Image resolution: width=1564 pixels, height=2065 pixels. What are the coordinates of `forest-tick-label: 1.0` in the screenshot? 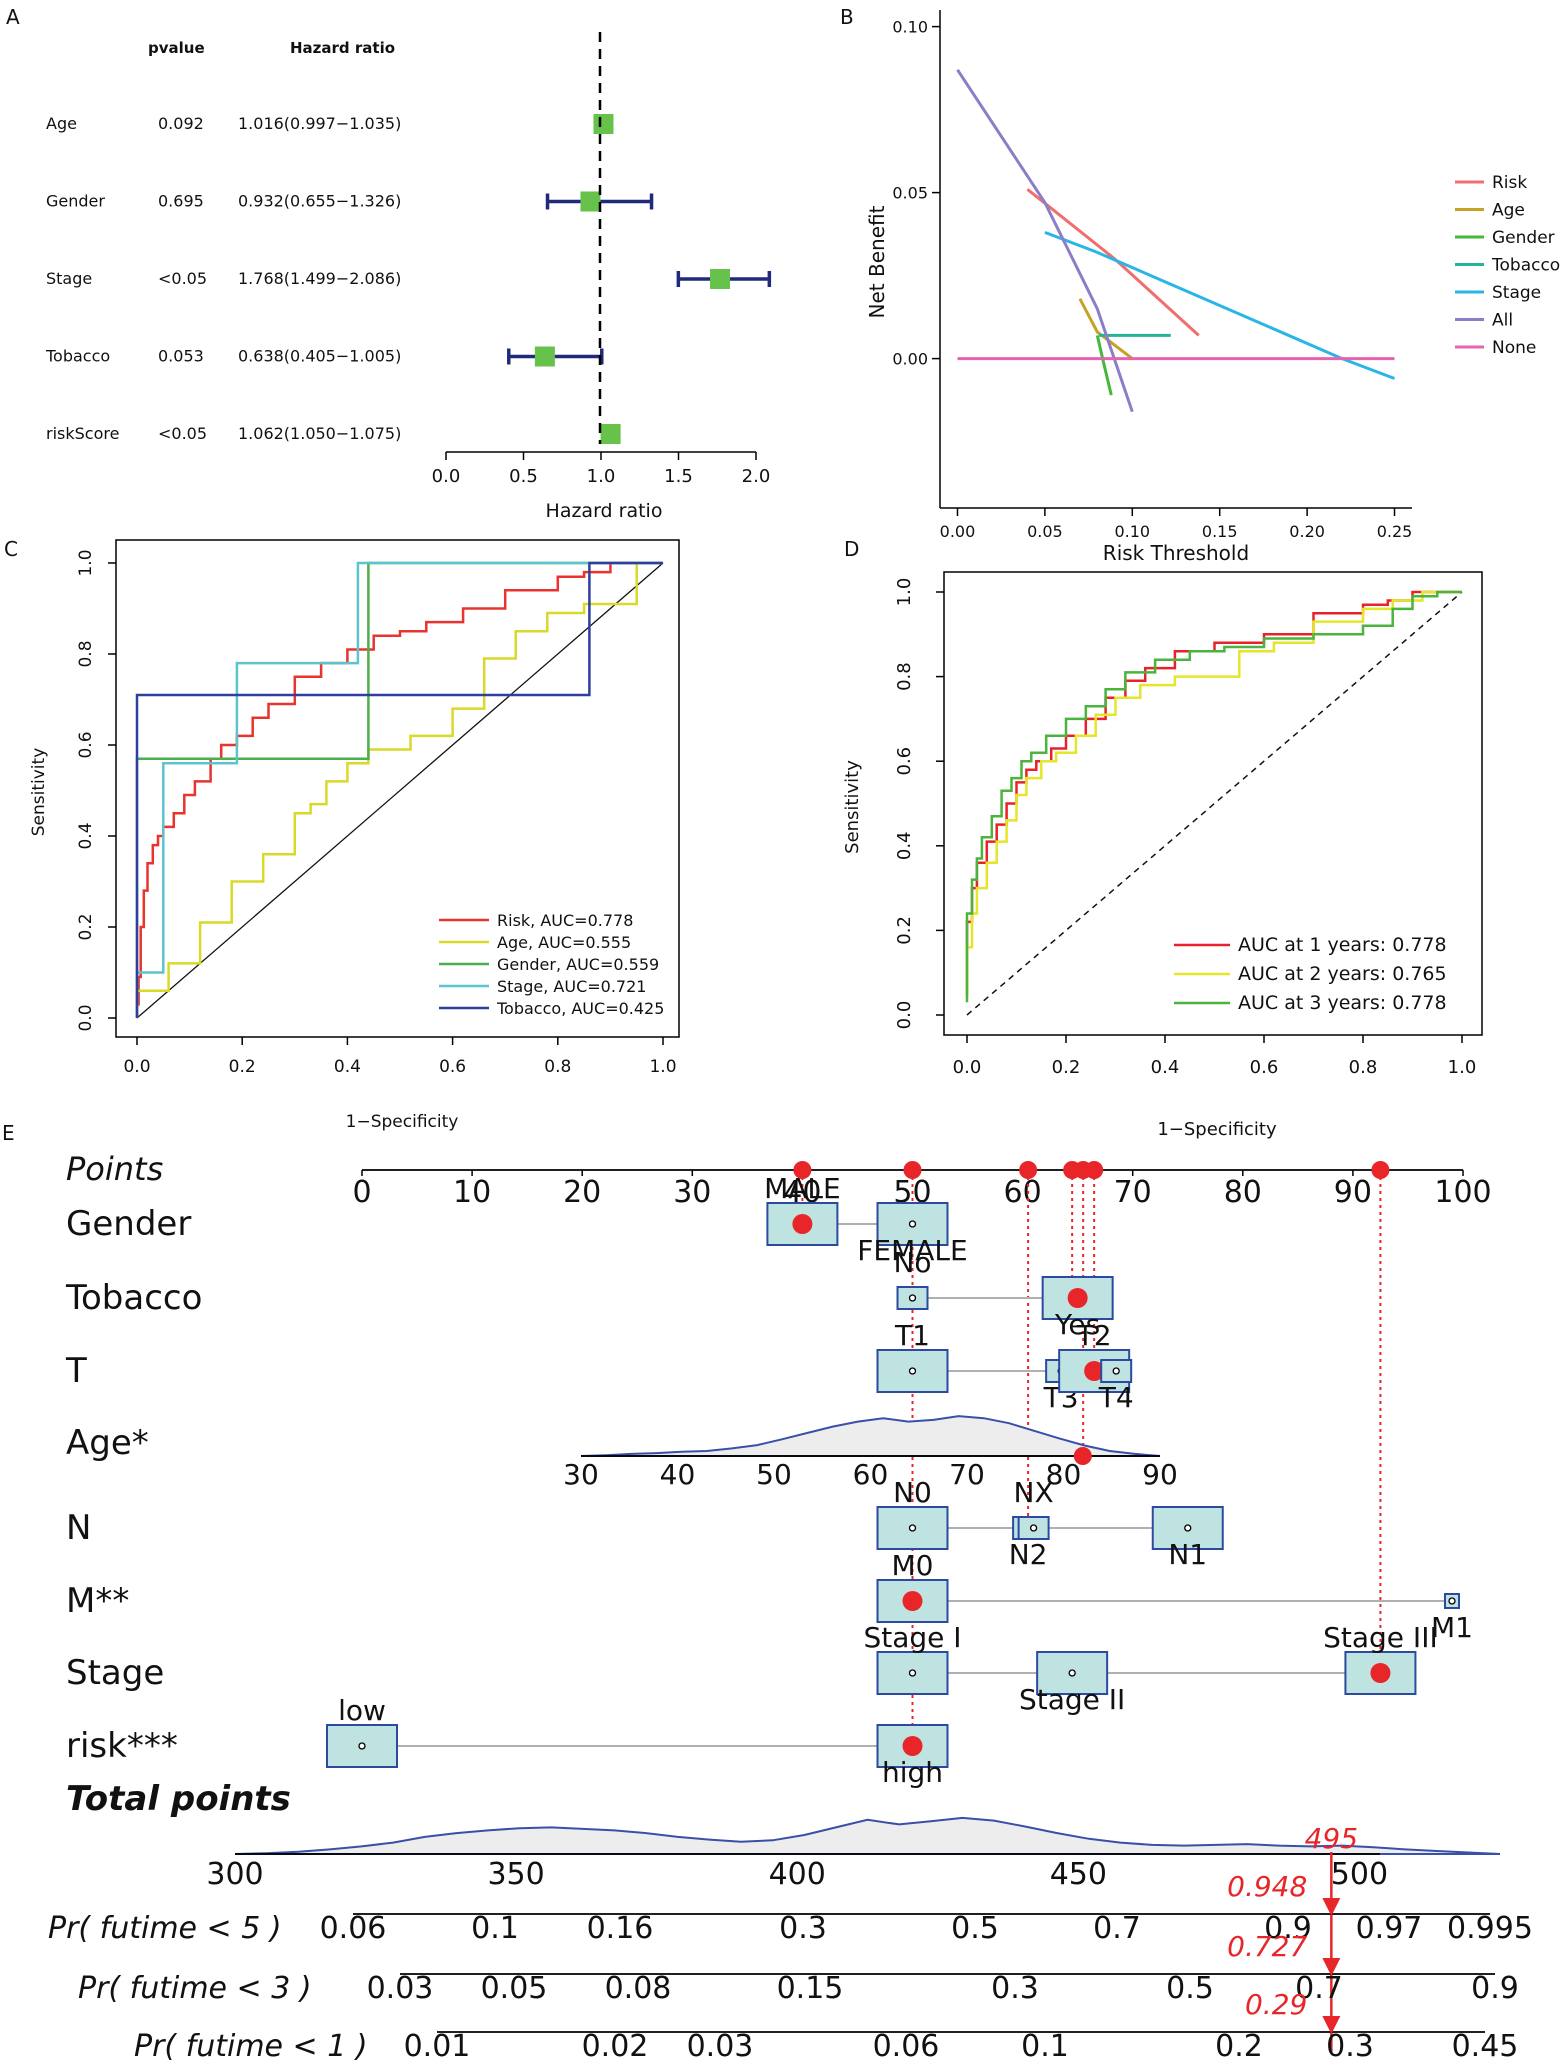 It's located at (601, 476).